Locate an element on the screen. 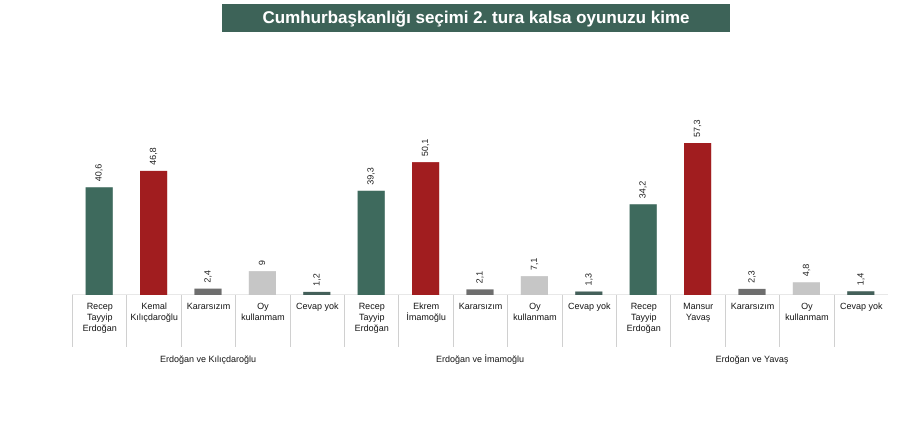 The height and width of the screenshot is (422, 906). x-axis-title: Erdoğan ve Yavaş is located at coordinates (752, 359).